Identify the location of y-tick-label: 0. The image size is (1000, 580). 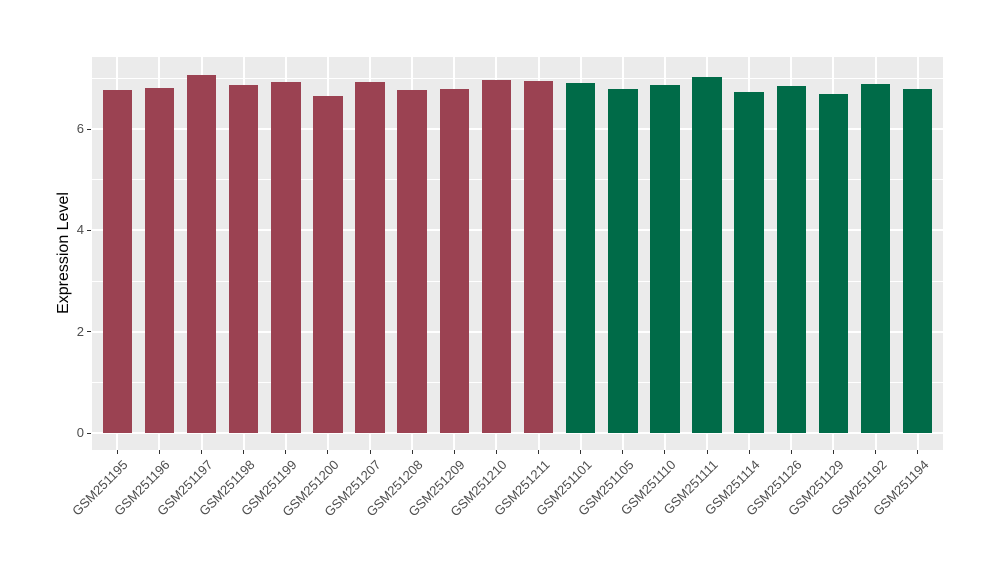
(80, 433).